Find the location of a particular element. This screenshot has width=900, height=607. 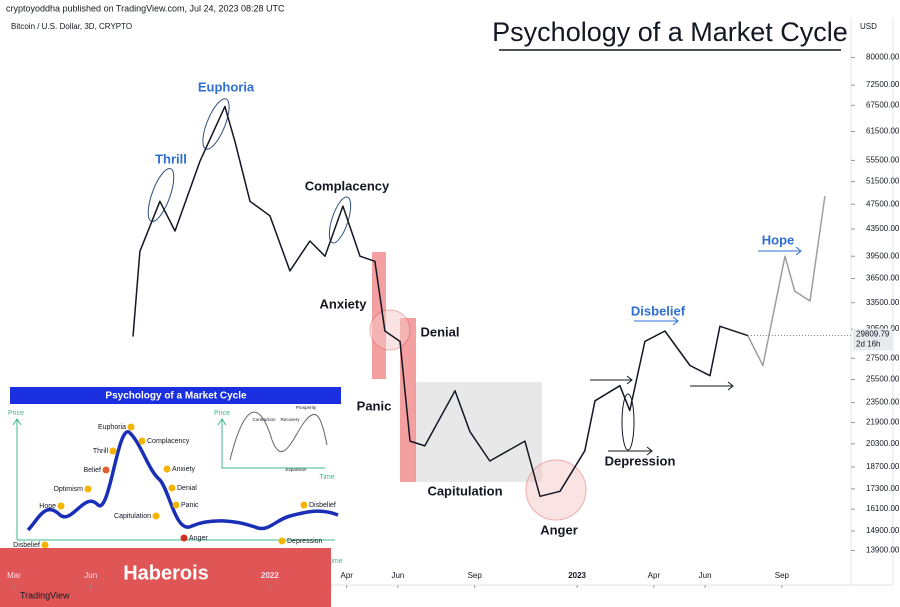

mini-axis-label: Time is located at coordinates (326, 477).